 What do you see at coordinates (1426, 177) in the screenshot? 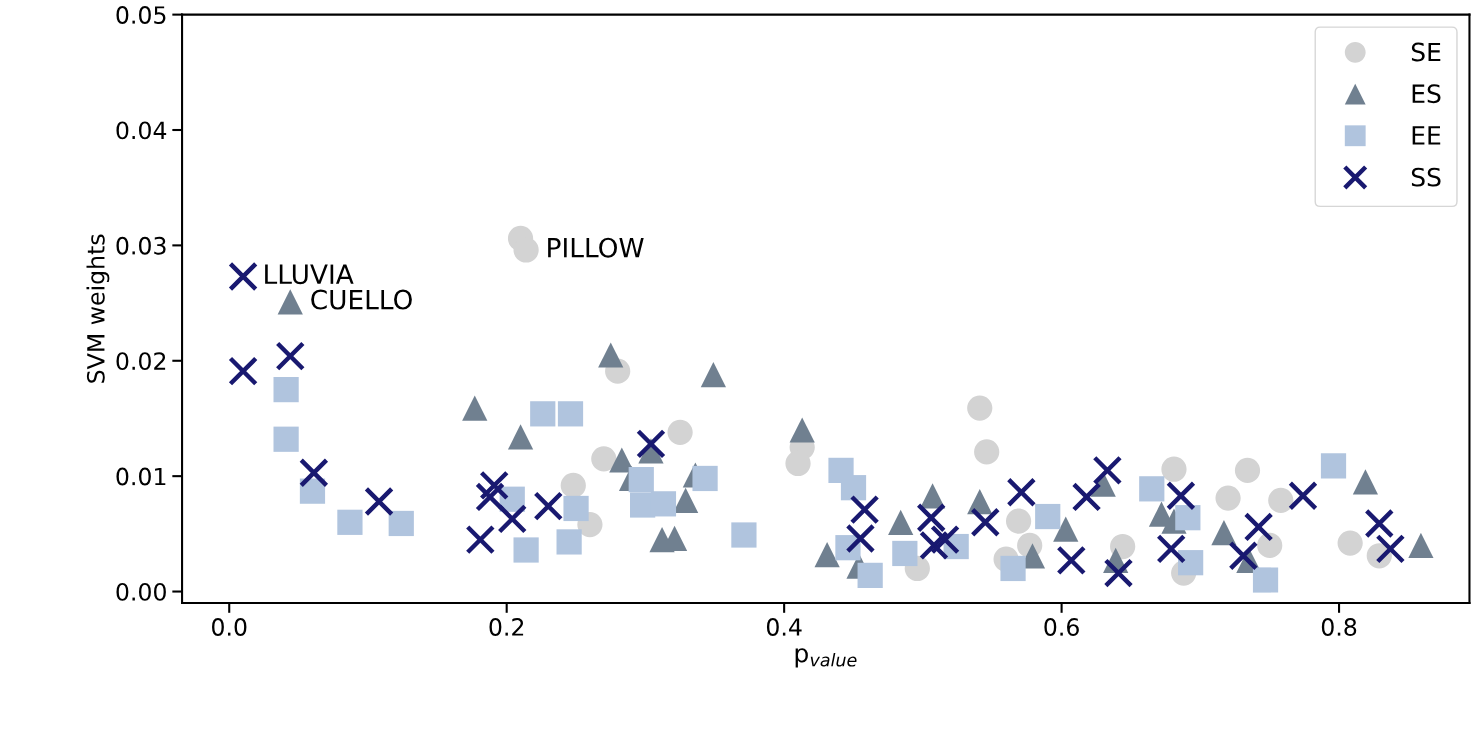
I see `legend-label: SS` at bounding box center [1426, 177].